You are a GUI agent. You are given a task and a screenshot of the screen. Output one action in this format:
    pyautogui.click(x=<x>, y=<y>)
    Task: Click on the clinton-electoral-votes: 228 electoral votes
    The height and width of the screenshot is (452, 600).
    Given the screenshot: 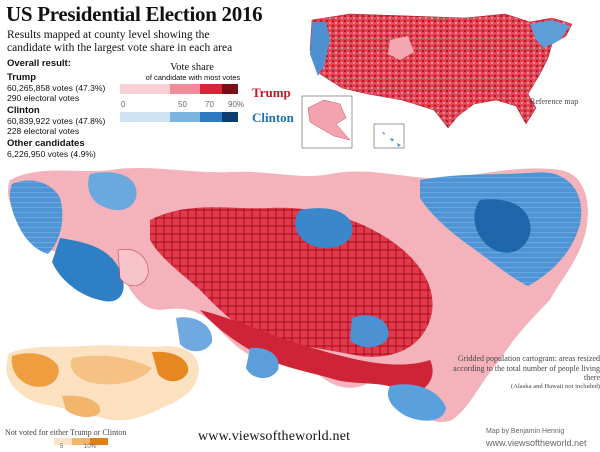 What is the action you would take?
    pyautogui.click(x=43, y=131)
    